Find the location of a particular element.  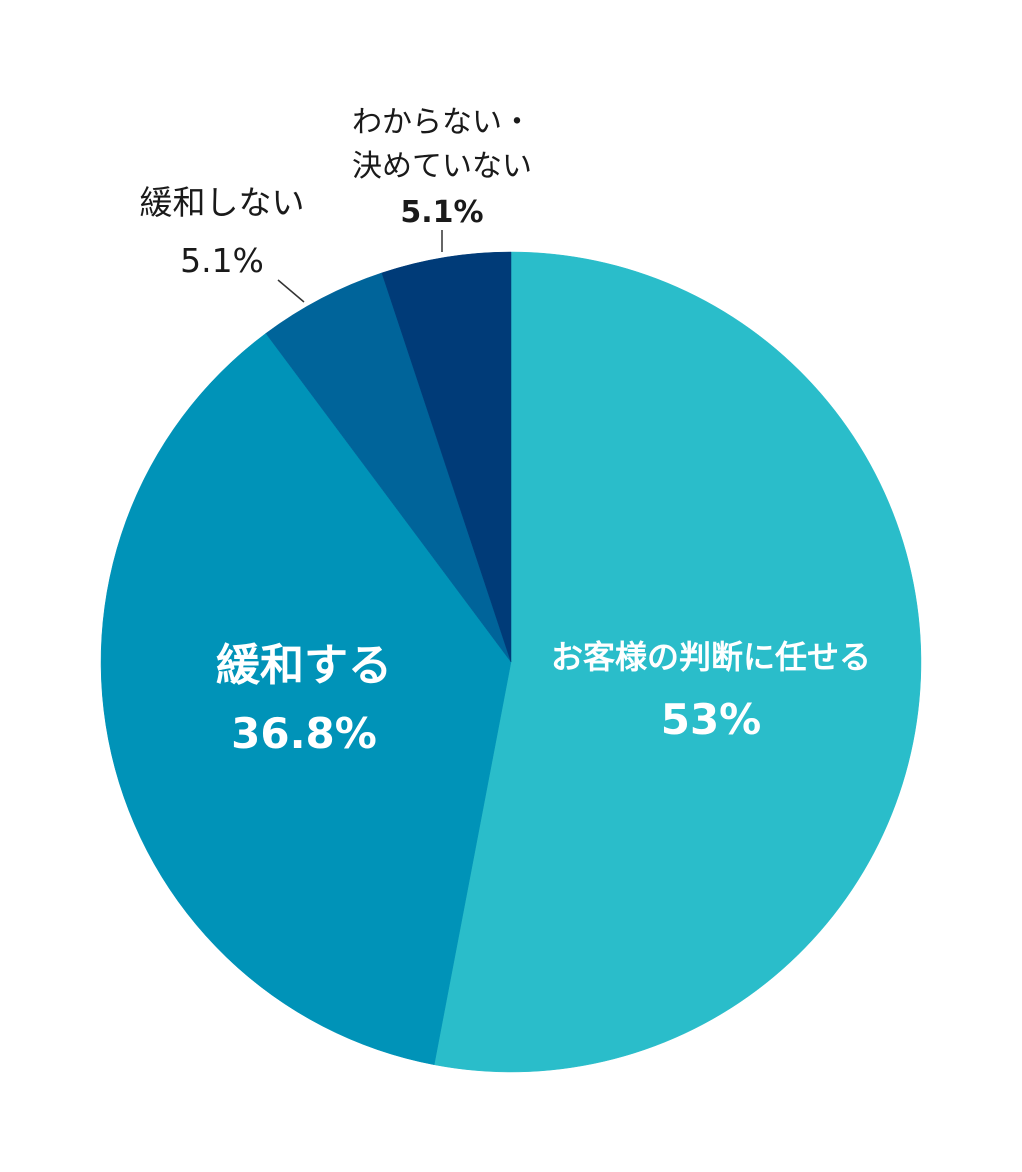

slice-value-kanwa-shinai: 5.1% is located at coordinates (222, 260).